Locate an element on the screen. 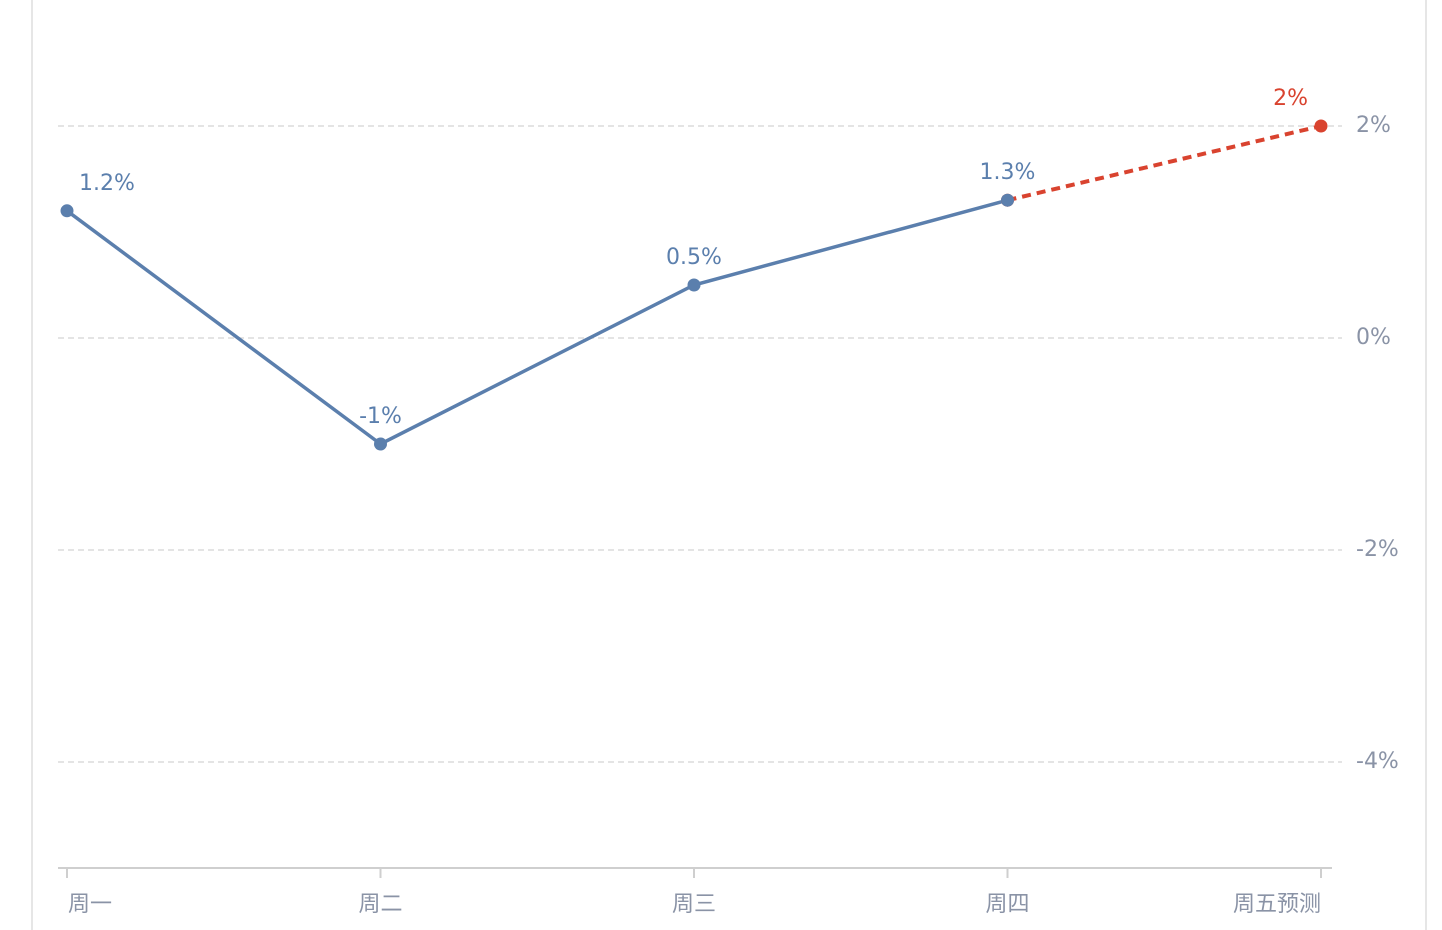 The width and height of the screenshot is (1442, 930). data-label: 2% is located at coordinates (1290, 98).